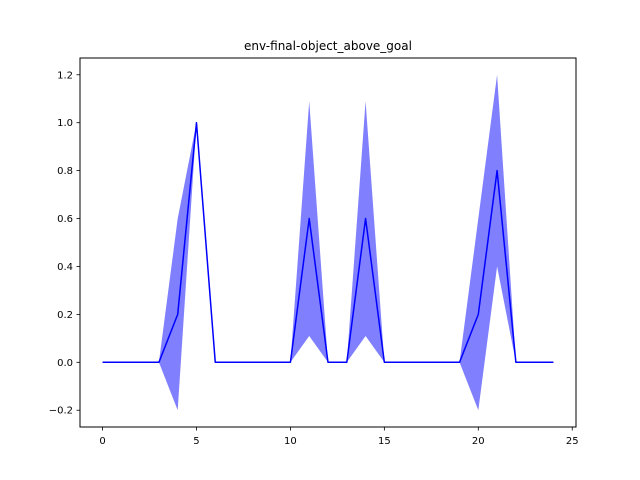 Image resolution: width=640 pixels, height=480 pixels. Describe the element at coordinates (65, 171) in the screenshot. I see `y-tick-label: 0.8` at that location.